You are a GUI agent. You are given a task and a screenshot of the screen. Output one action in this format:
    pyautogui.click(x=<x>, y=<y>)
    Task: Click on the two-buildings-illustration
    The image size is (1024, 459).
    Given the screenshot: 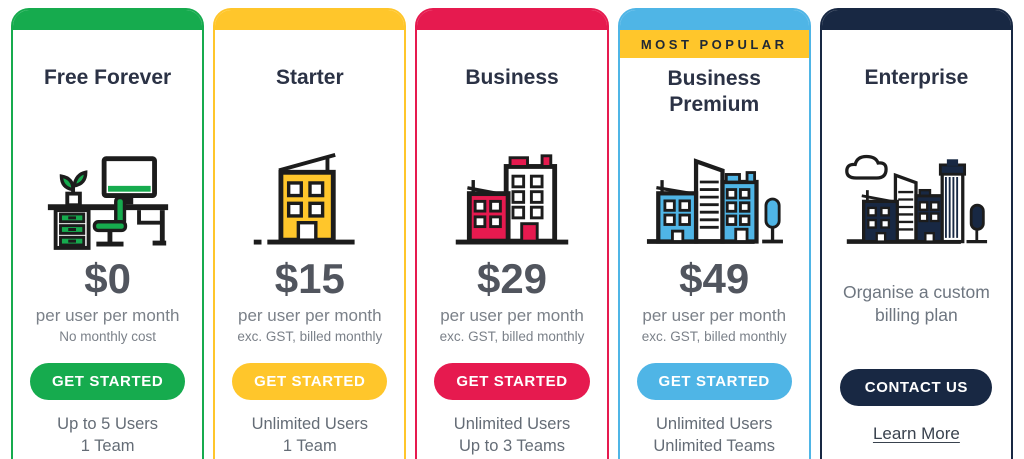 What is the action you would take?
    pyautogui.click(x=512, y=199)
    